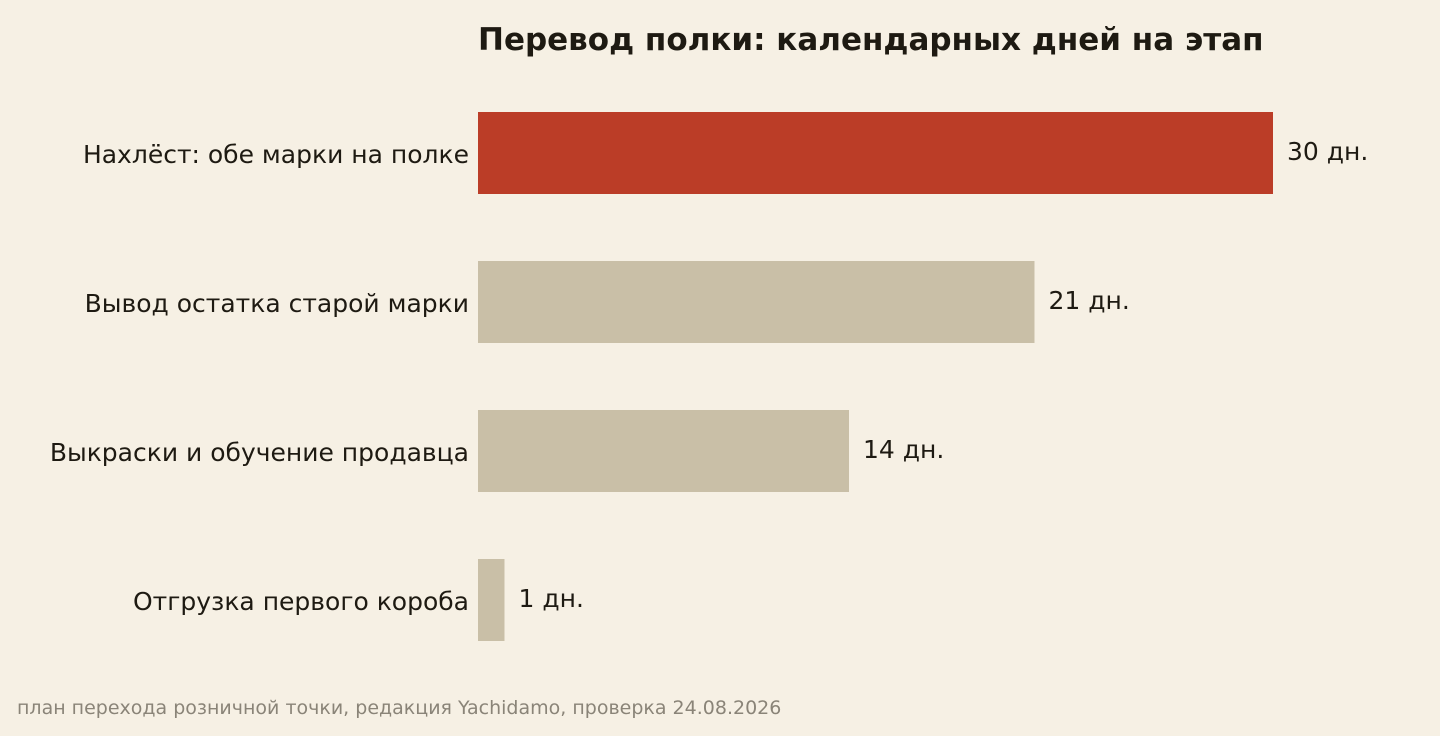 The height and width of the screenshot is (736, 1440). What do you see at coordinates (903, 449) in the screenshot?
I see `value-label-2: 14 дн.` at bounding box center [903, 449].